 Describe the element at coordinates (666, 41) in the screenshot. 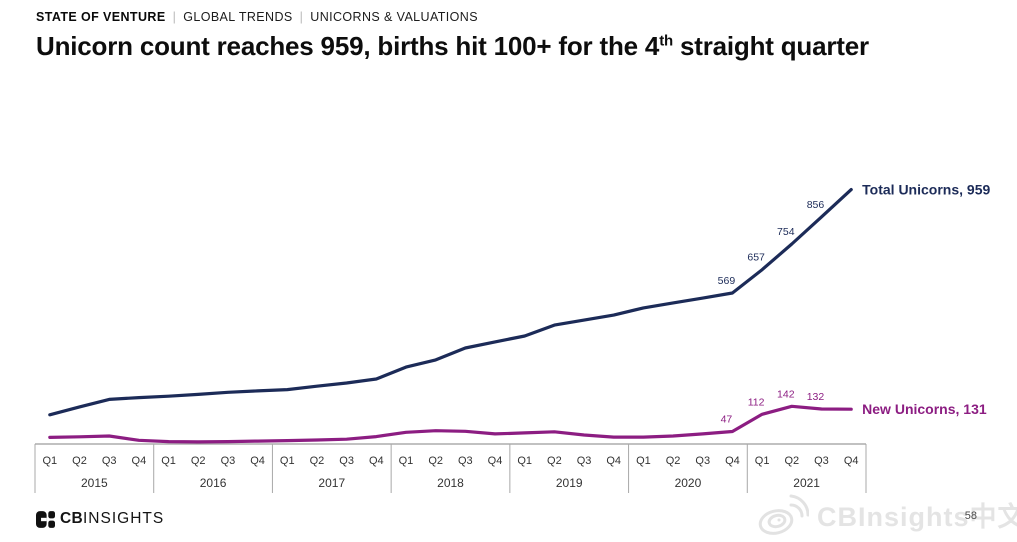

I see `page-title-ordinal-suffix: th` at that location.